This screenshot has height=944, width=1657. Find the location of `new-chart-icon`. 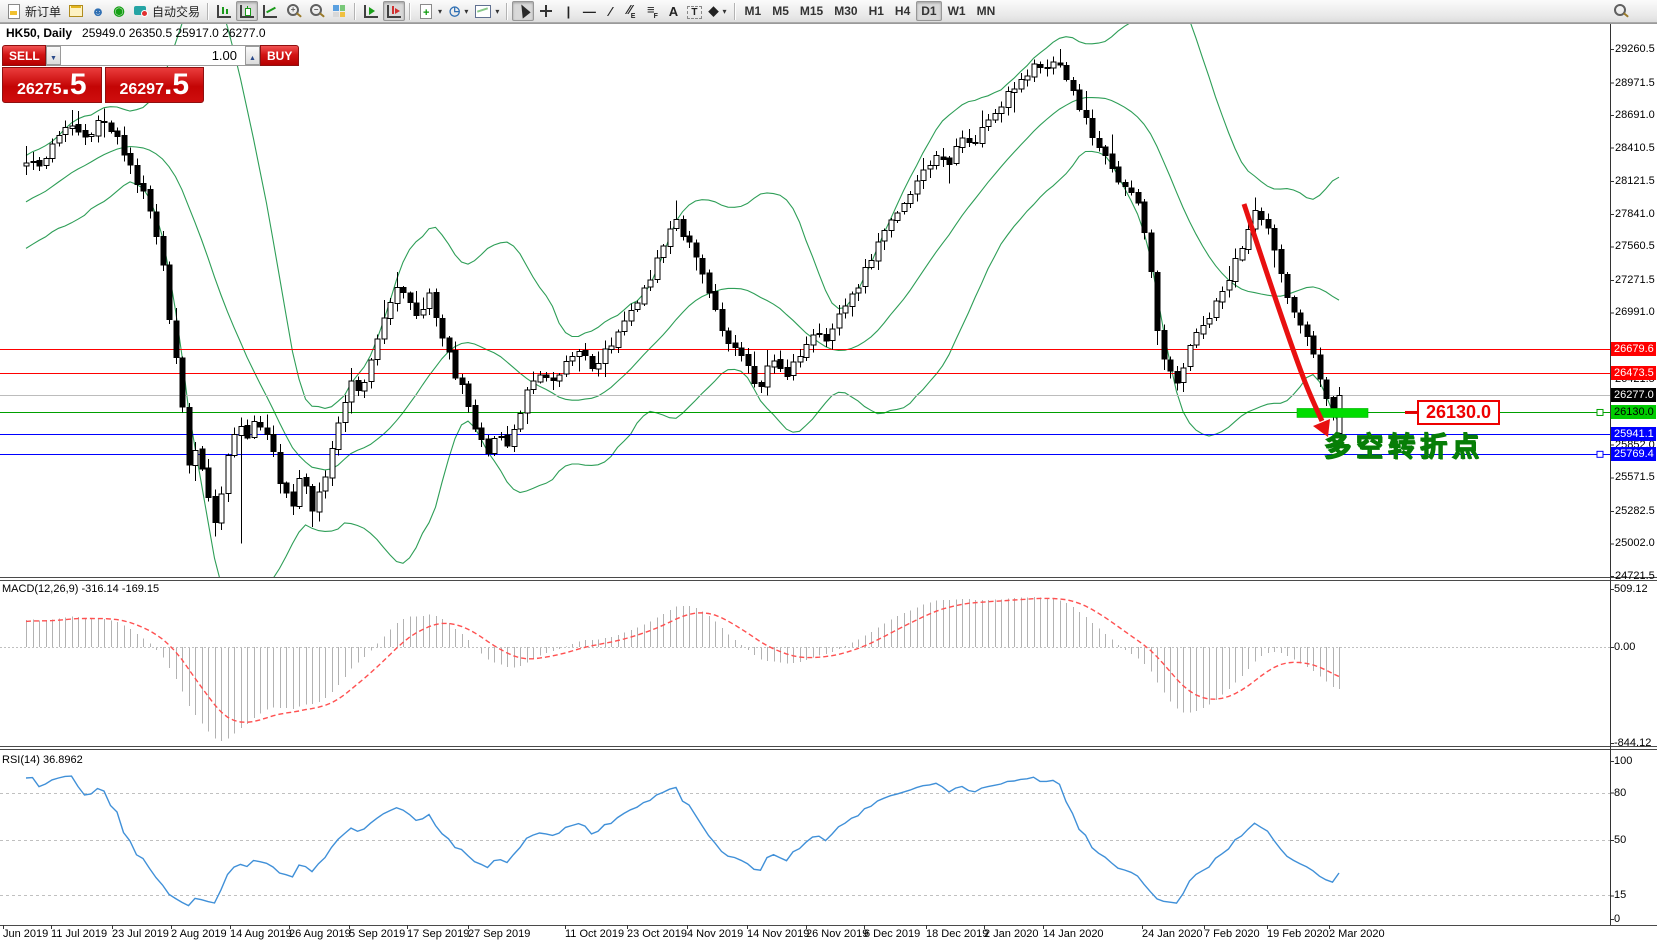

new-chart-icon is located at coordinates (426, 11).